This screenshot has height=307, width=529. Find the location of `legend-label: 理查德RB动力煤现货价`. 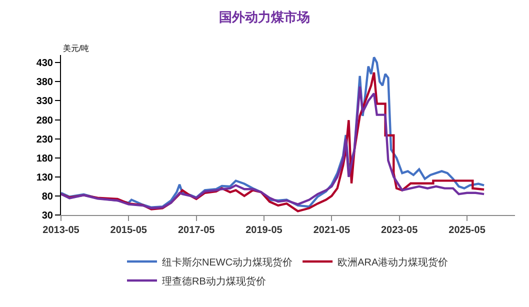

legend-label: 理查德RB动力煤现货价 is located at coordinates (214, 281).